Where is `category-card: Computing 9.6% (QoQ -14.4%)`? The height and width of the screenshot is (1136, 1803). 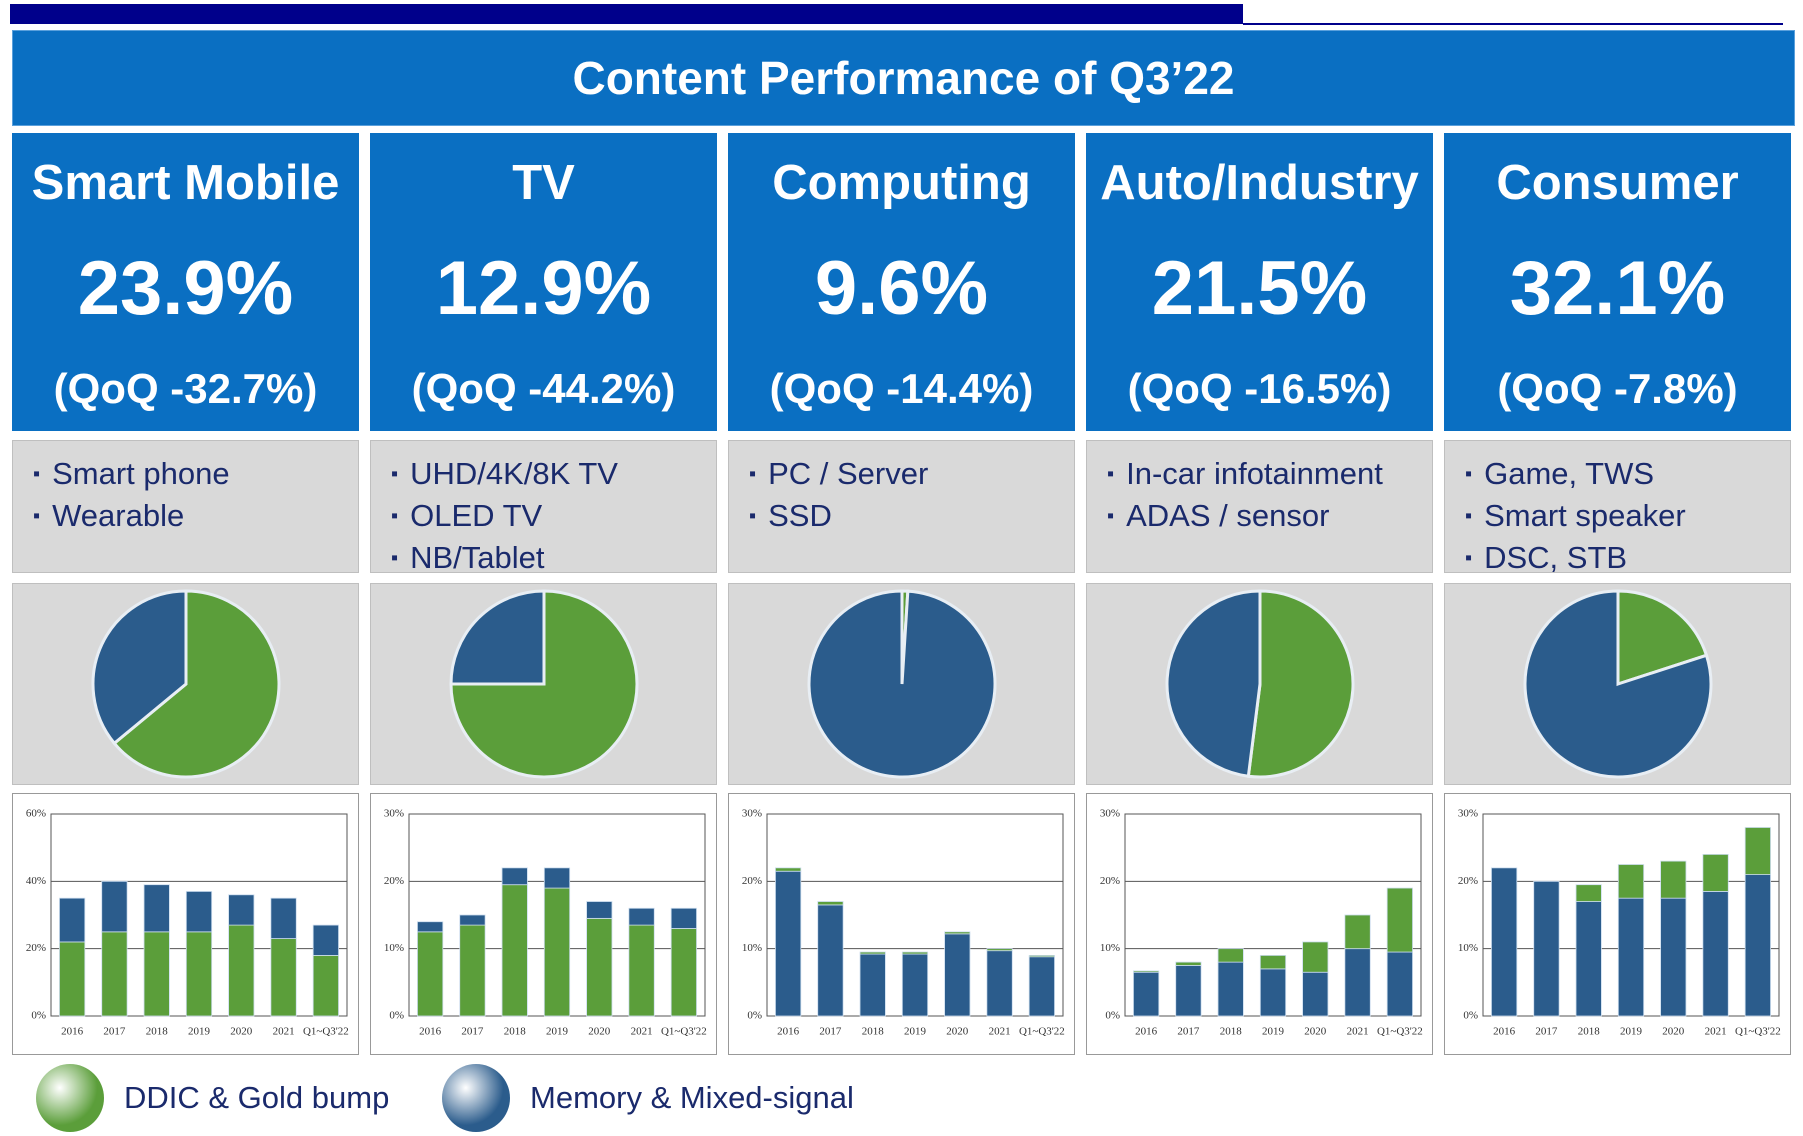
category-card: Computing 9.6% (QoQ -14.4%) is located at coordinates (901, 282).